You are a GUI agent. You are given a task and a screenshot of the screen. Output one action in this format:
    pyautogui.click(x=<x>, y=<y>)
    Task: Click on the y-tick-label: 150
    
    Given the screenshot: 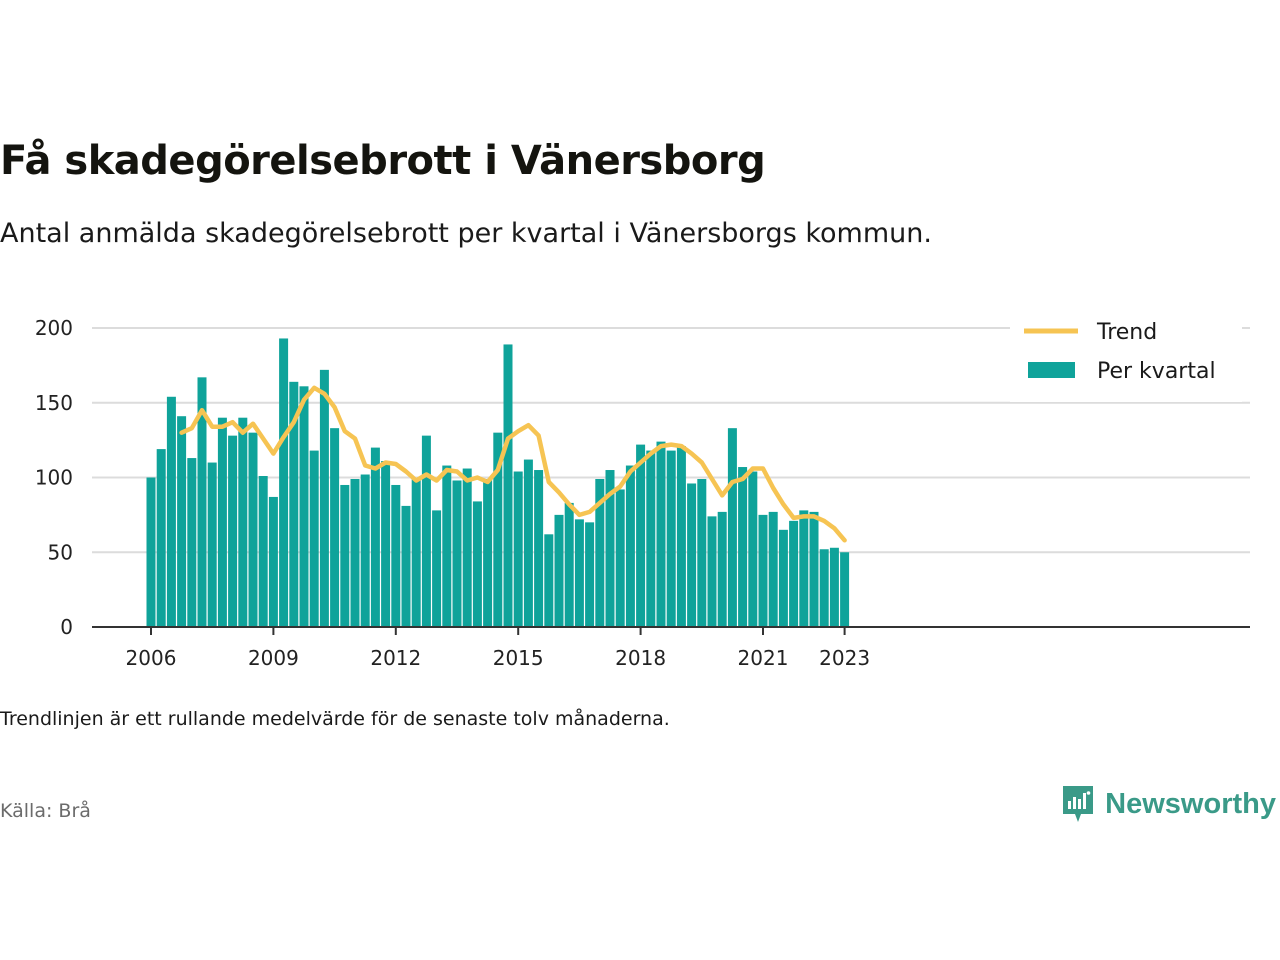 What is the action you would take?
    pyautogui.click(x=54, y=403)
    